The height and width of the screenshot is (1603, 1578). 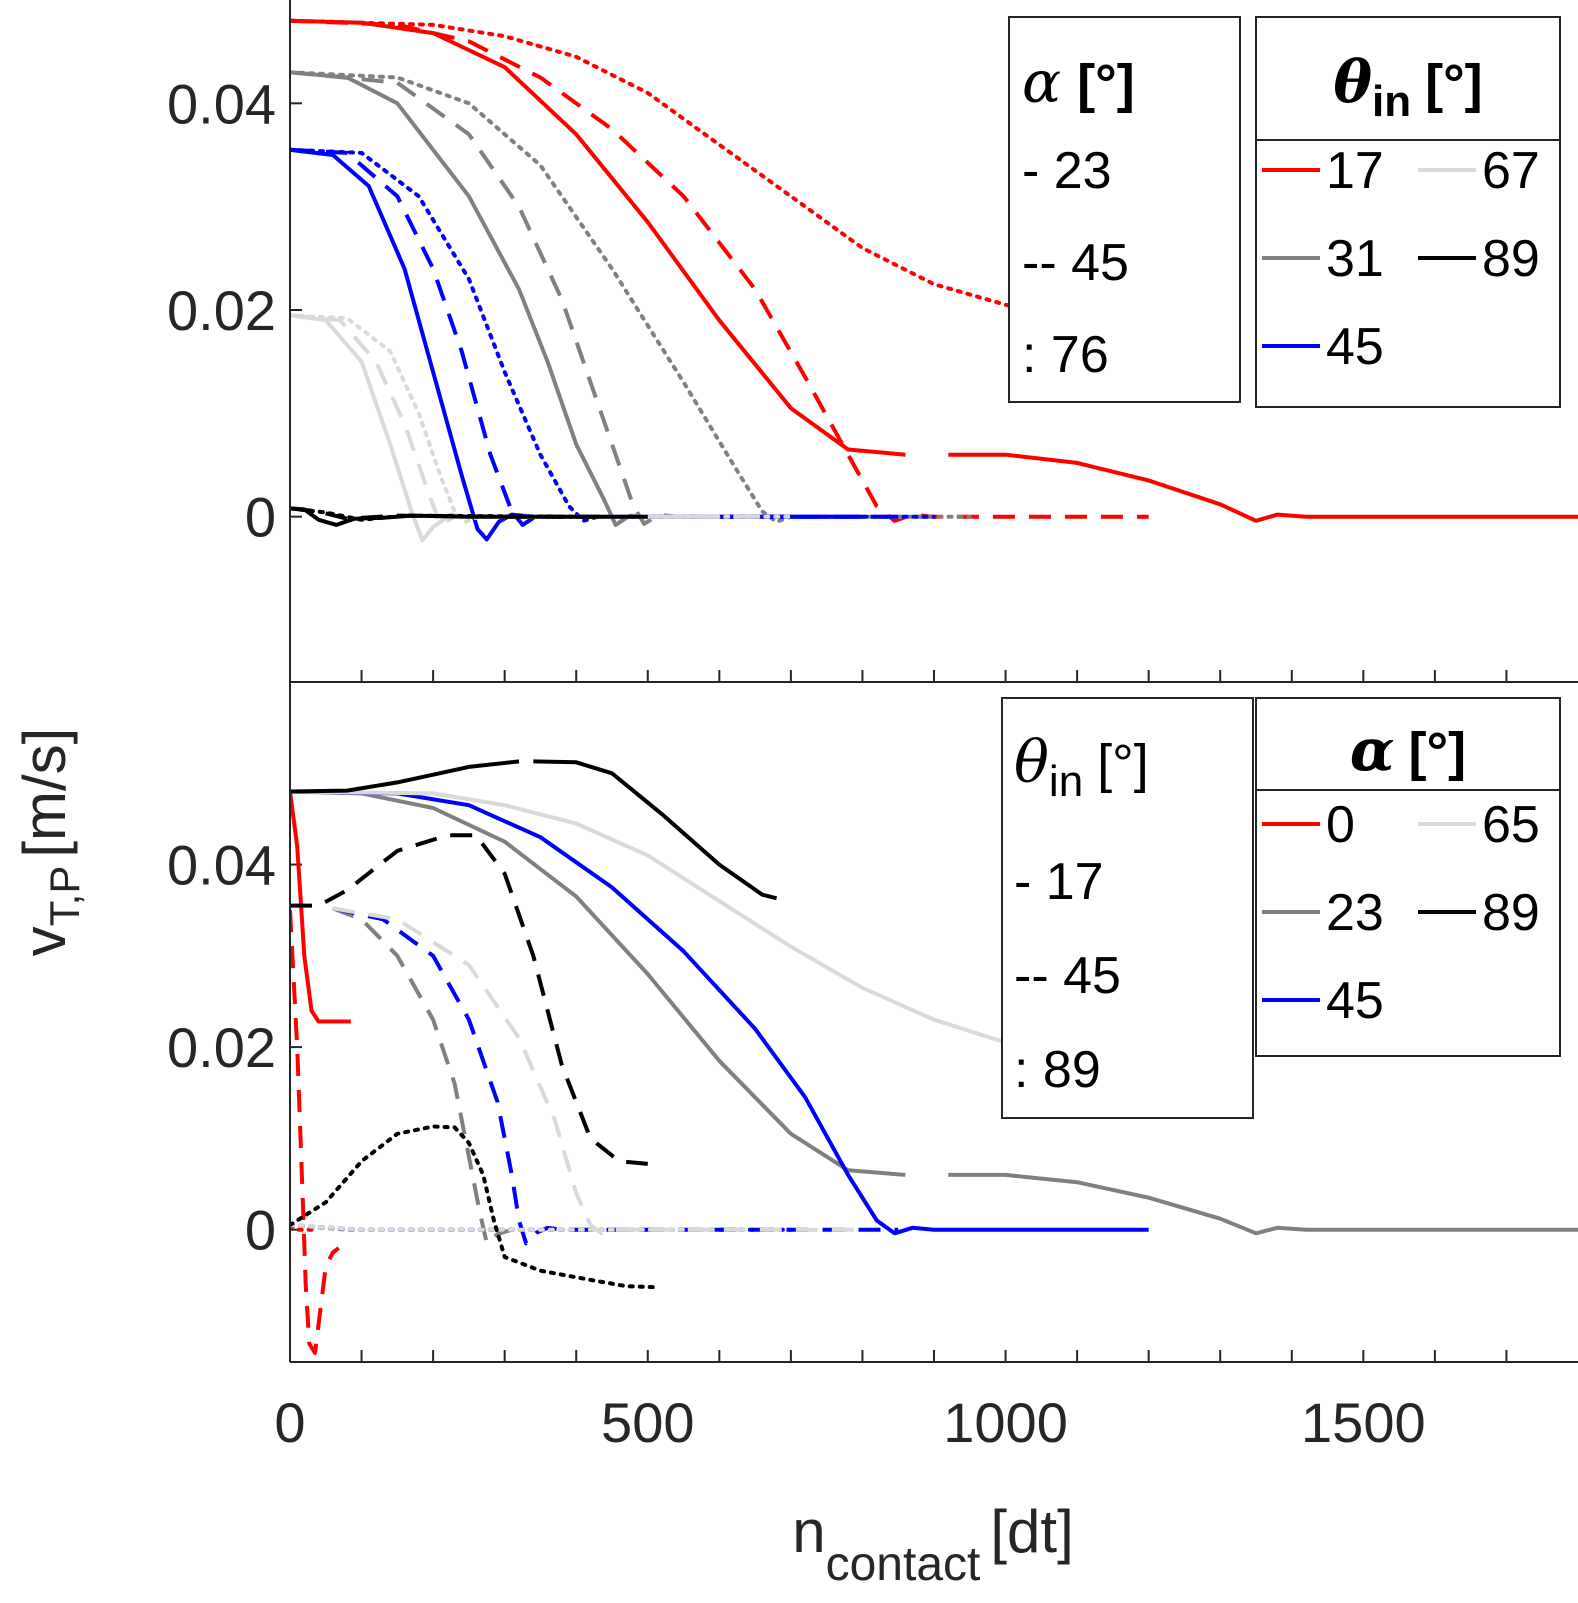 What do you see at coordinates (1065, 355) in the screenshot?
I see `top-style-entry: : 76` at bounding box center [1065, 355].